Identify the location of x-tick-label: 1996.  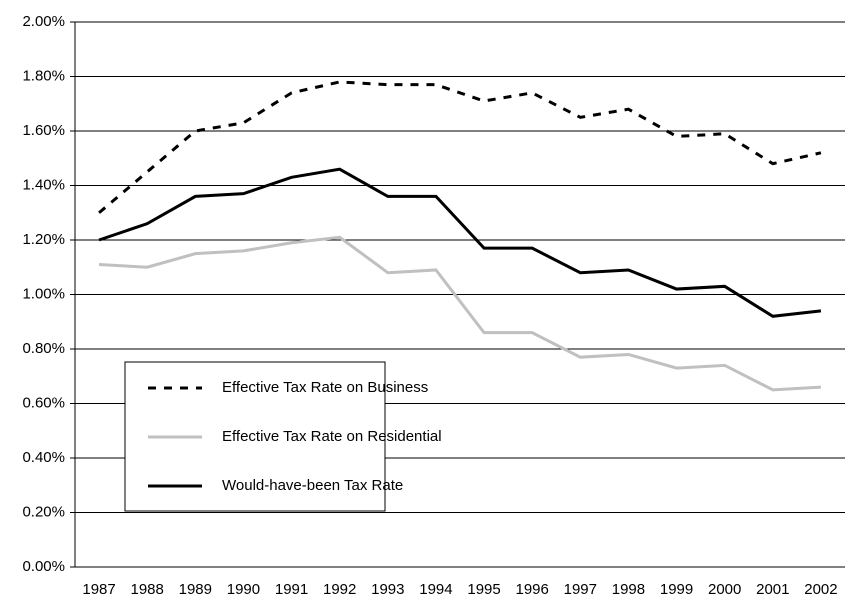
(532, 589).